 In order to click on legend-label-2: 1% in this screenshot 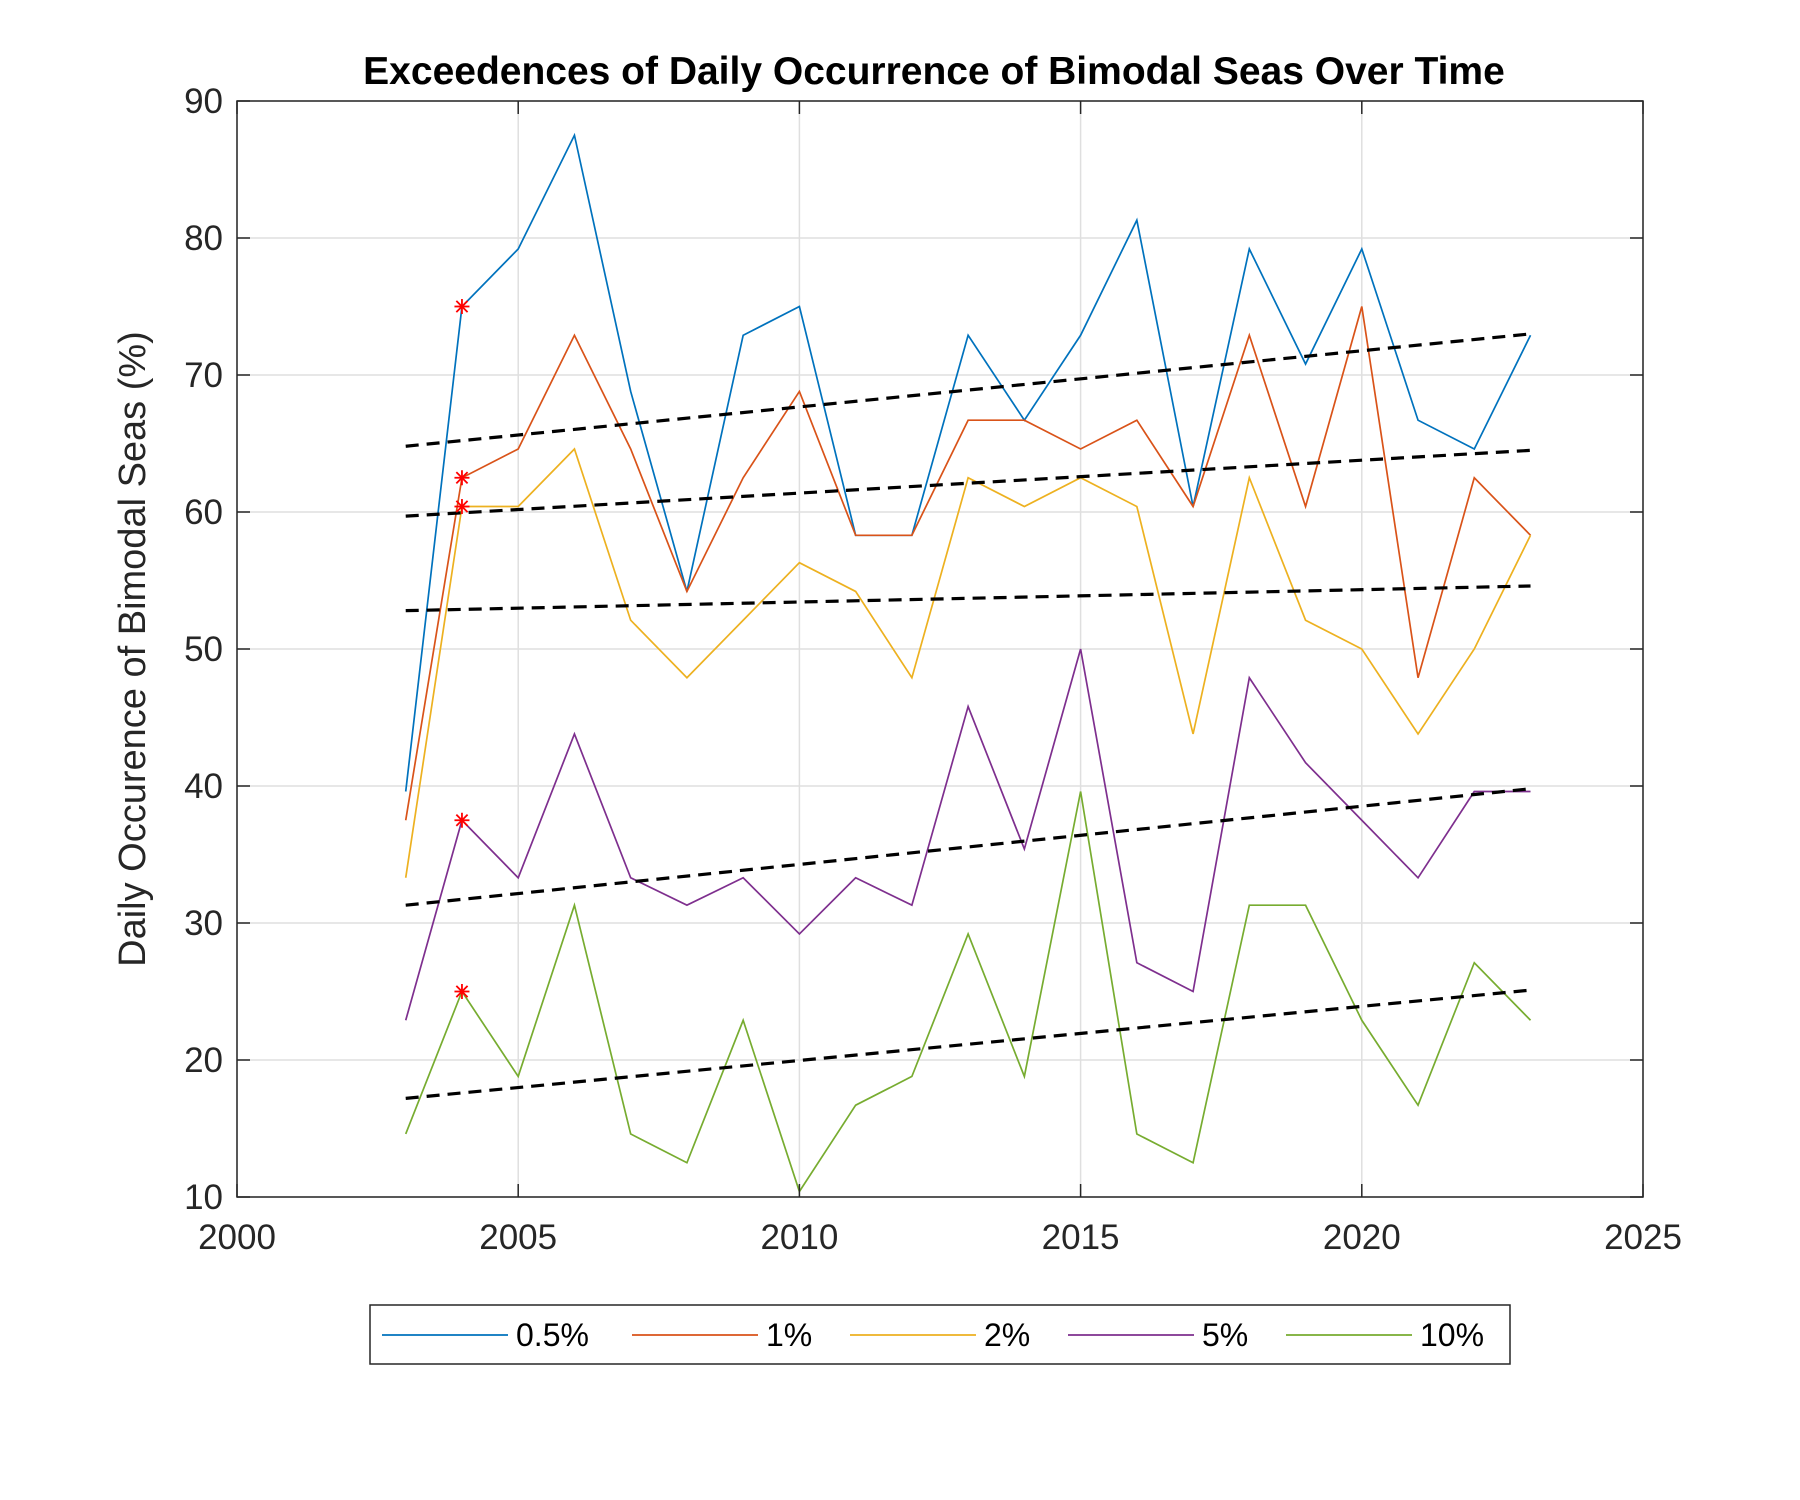, I will do `click(789, 1335)`.